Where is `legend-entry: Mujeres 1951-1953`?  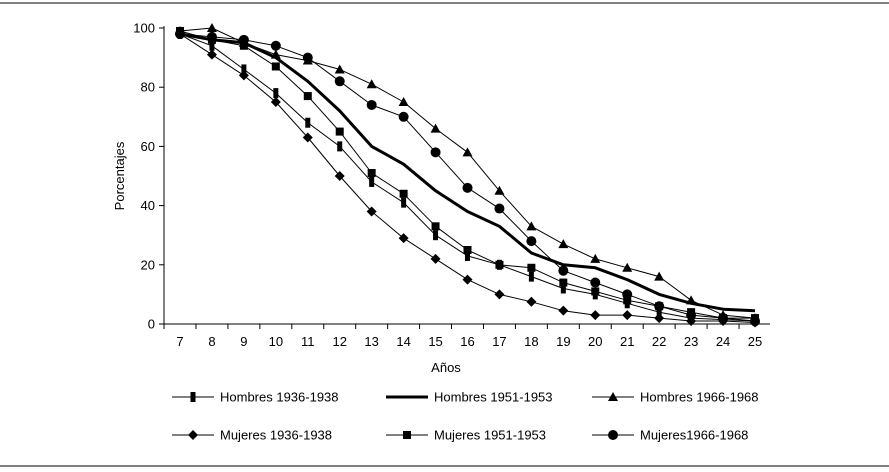 legend-entry: Mujeres 1951-1953 is located at coordinates (466, 435).